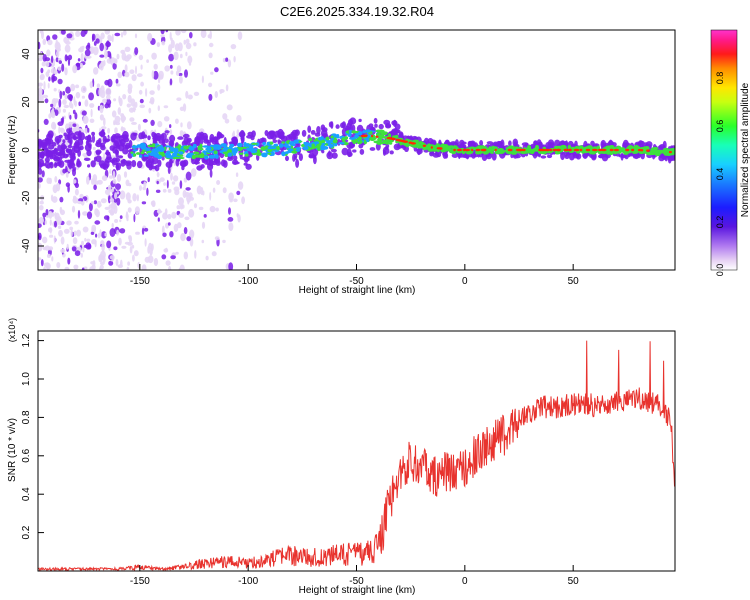 The height and width of the screenshot is (600, 750). Describe the element at coordinates (26, 455) in the screenshot. I see `y-tick-label: 0.6` at that location.